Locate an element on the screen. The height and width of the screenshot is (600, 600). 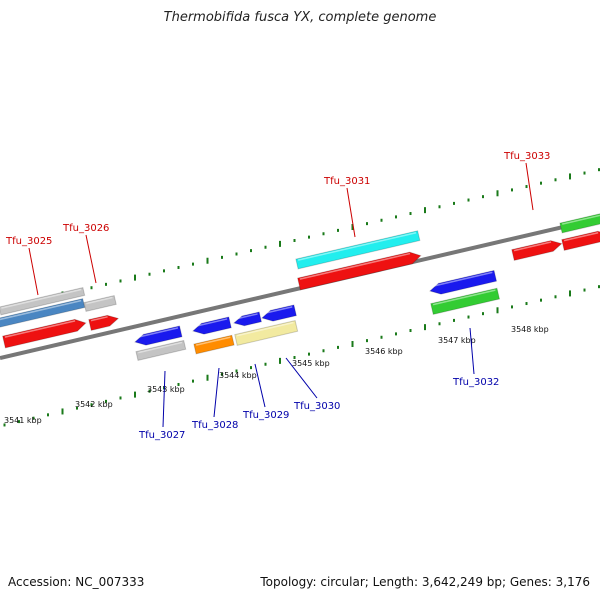
kbp-label: 3546 kbp is located at coordinates (384, 351).